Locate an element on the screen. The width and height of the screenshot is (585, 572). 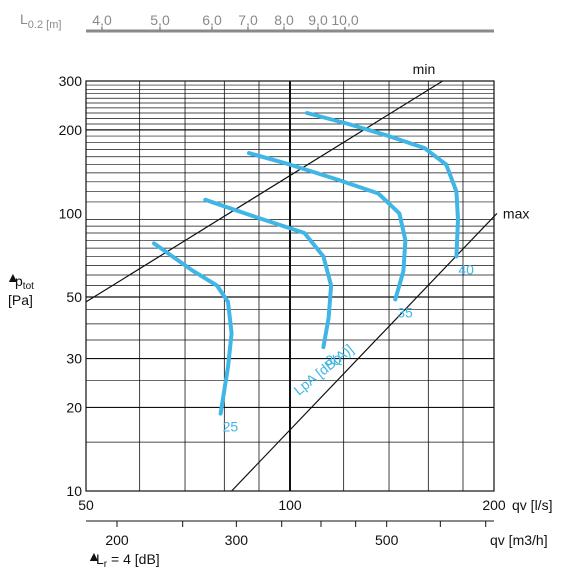
y-tick-label: 200 is located at coordinates (71, 130).